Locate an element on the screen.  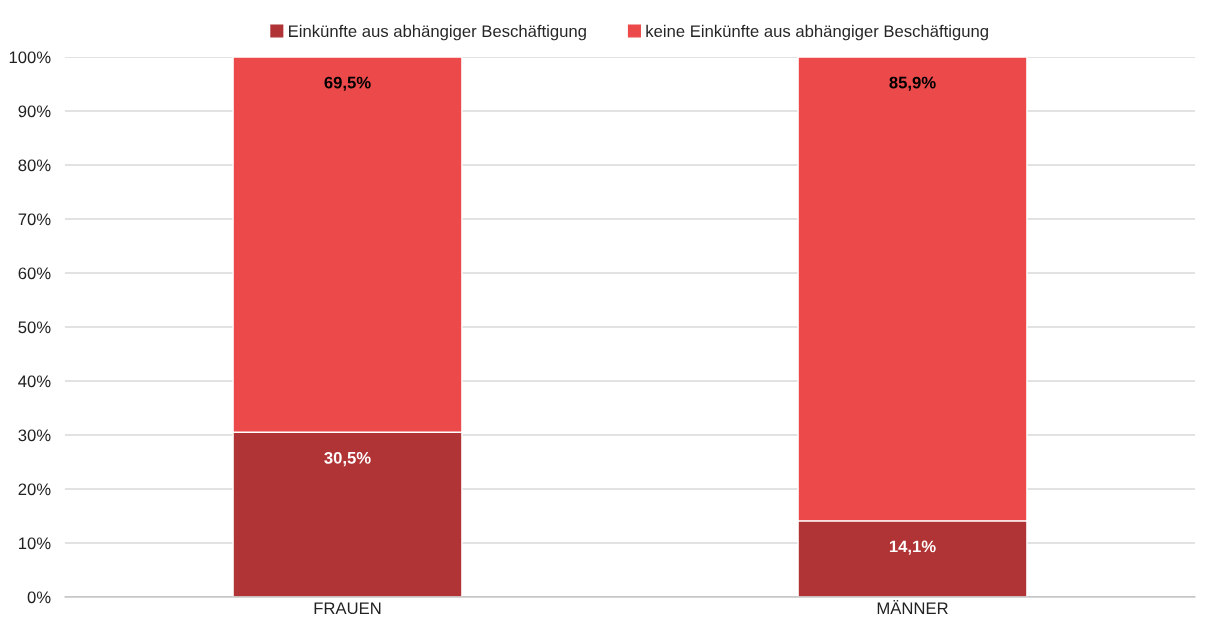
data-label: 30,5% is located at coordinates (347, 459).